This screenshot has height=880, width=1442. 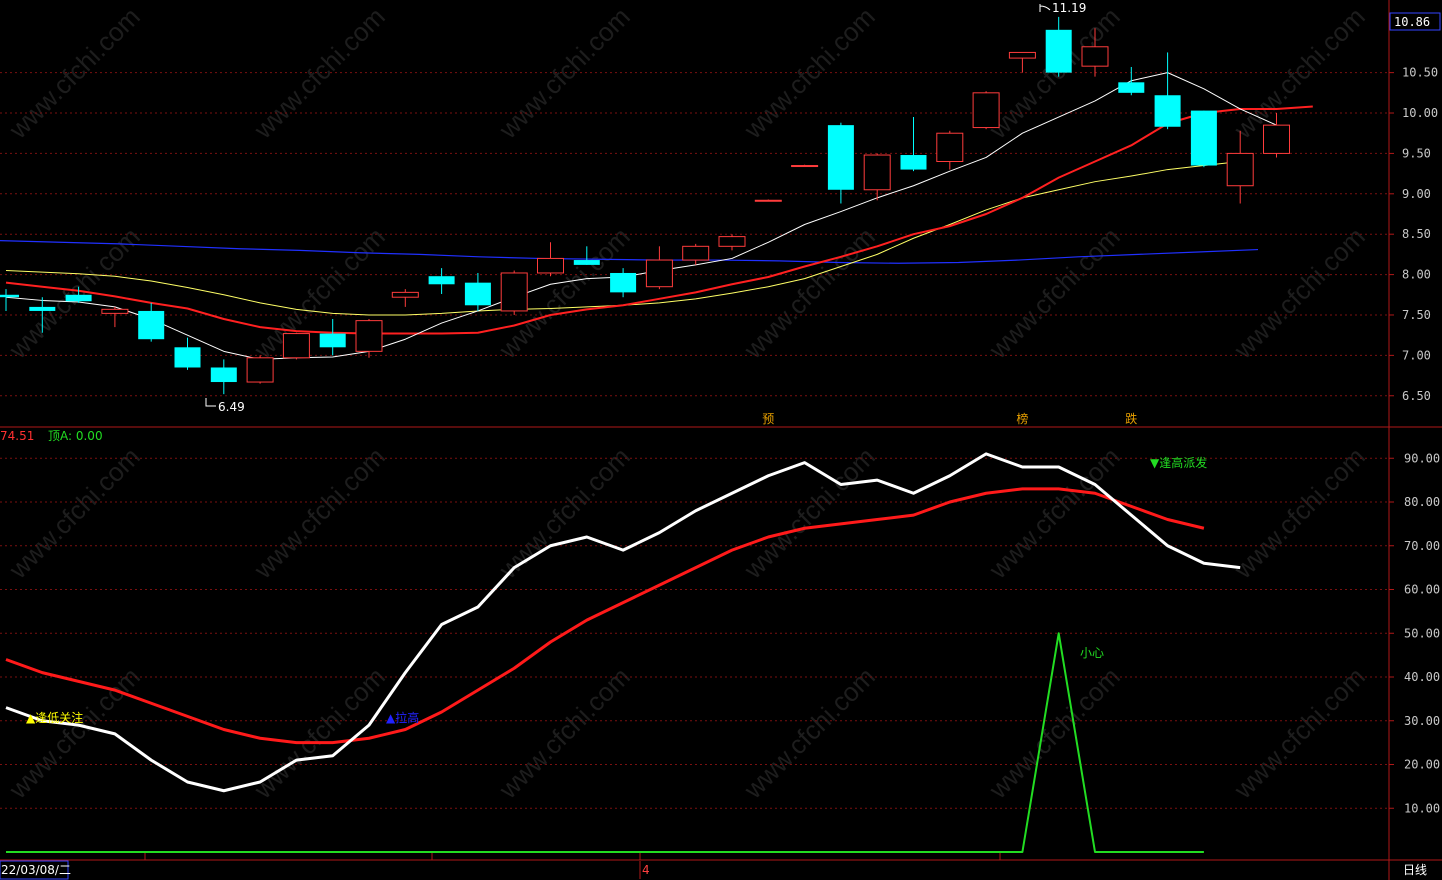 What do you see at coordinates (1420, 113) in the screenshot?
I see `price-tick-label: 10.00` at bounding box center [1420, 113].